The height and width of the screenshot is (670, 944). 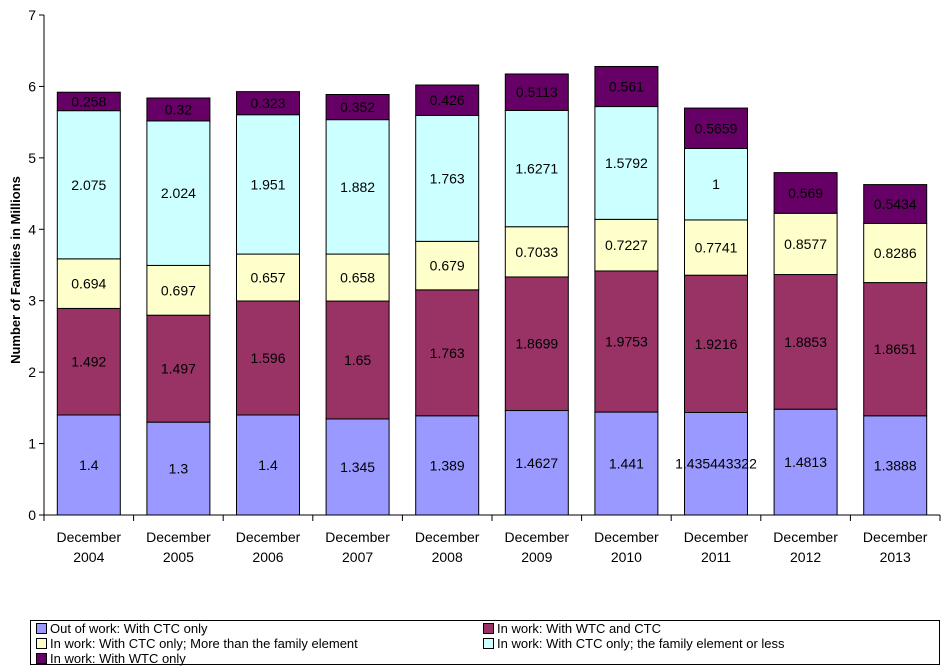 I want to click on y-tick-label: 4, so click(x=32, y=229).